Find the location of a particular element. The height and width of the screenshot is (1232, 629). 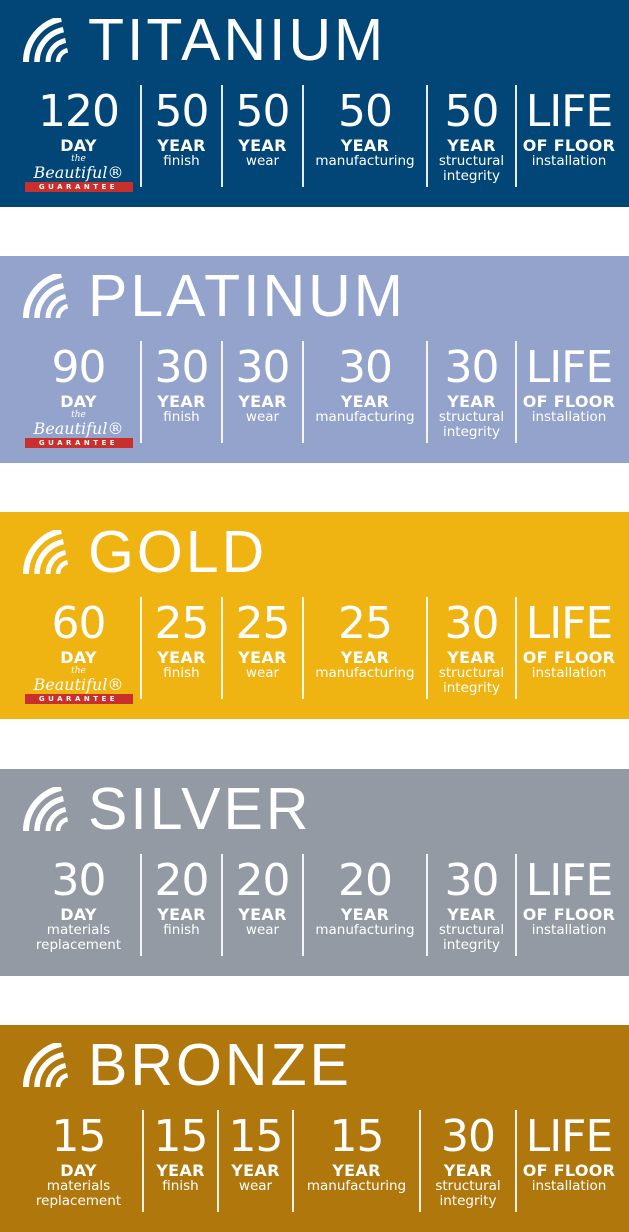

warranty-column: 25 YEAR finish is located at coordinates (181, 640).